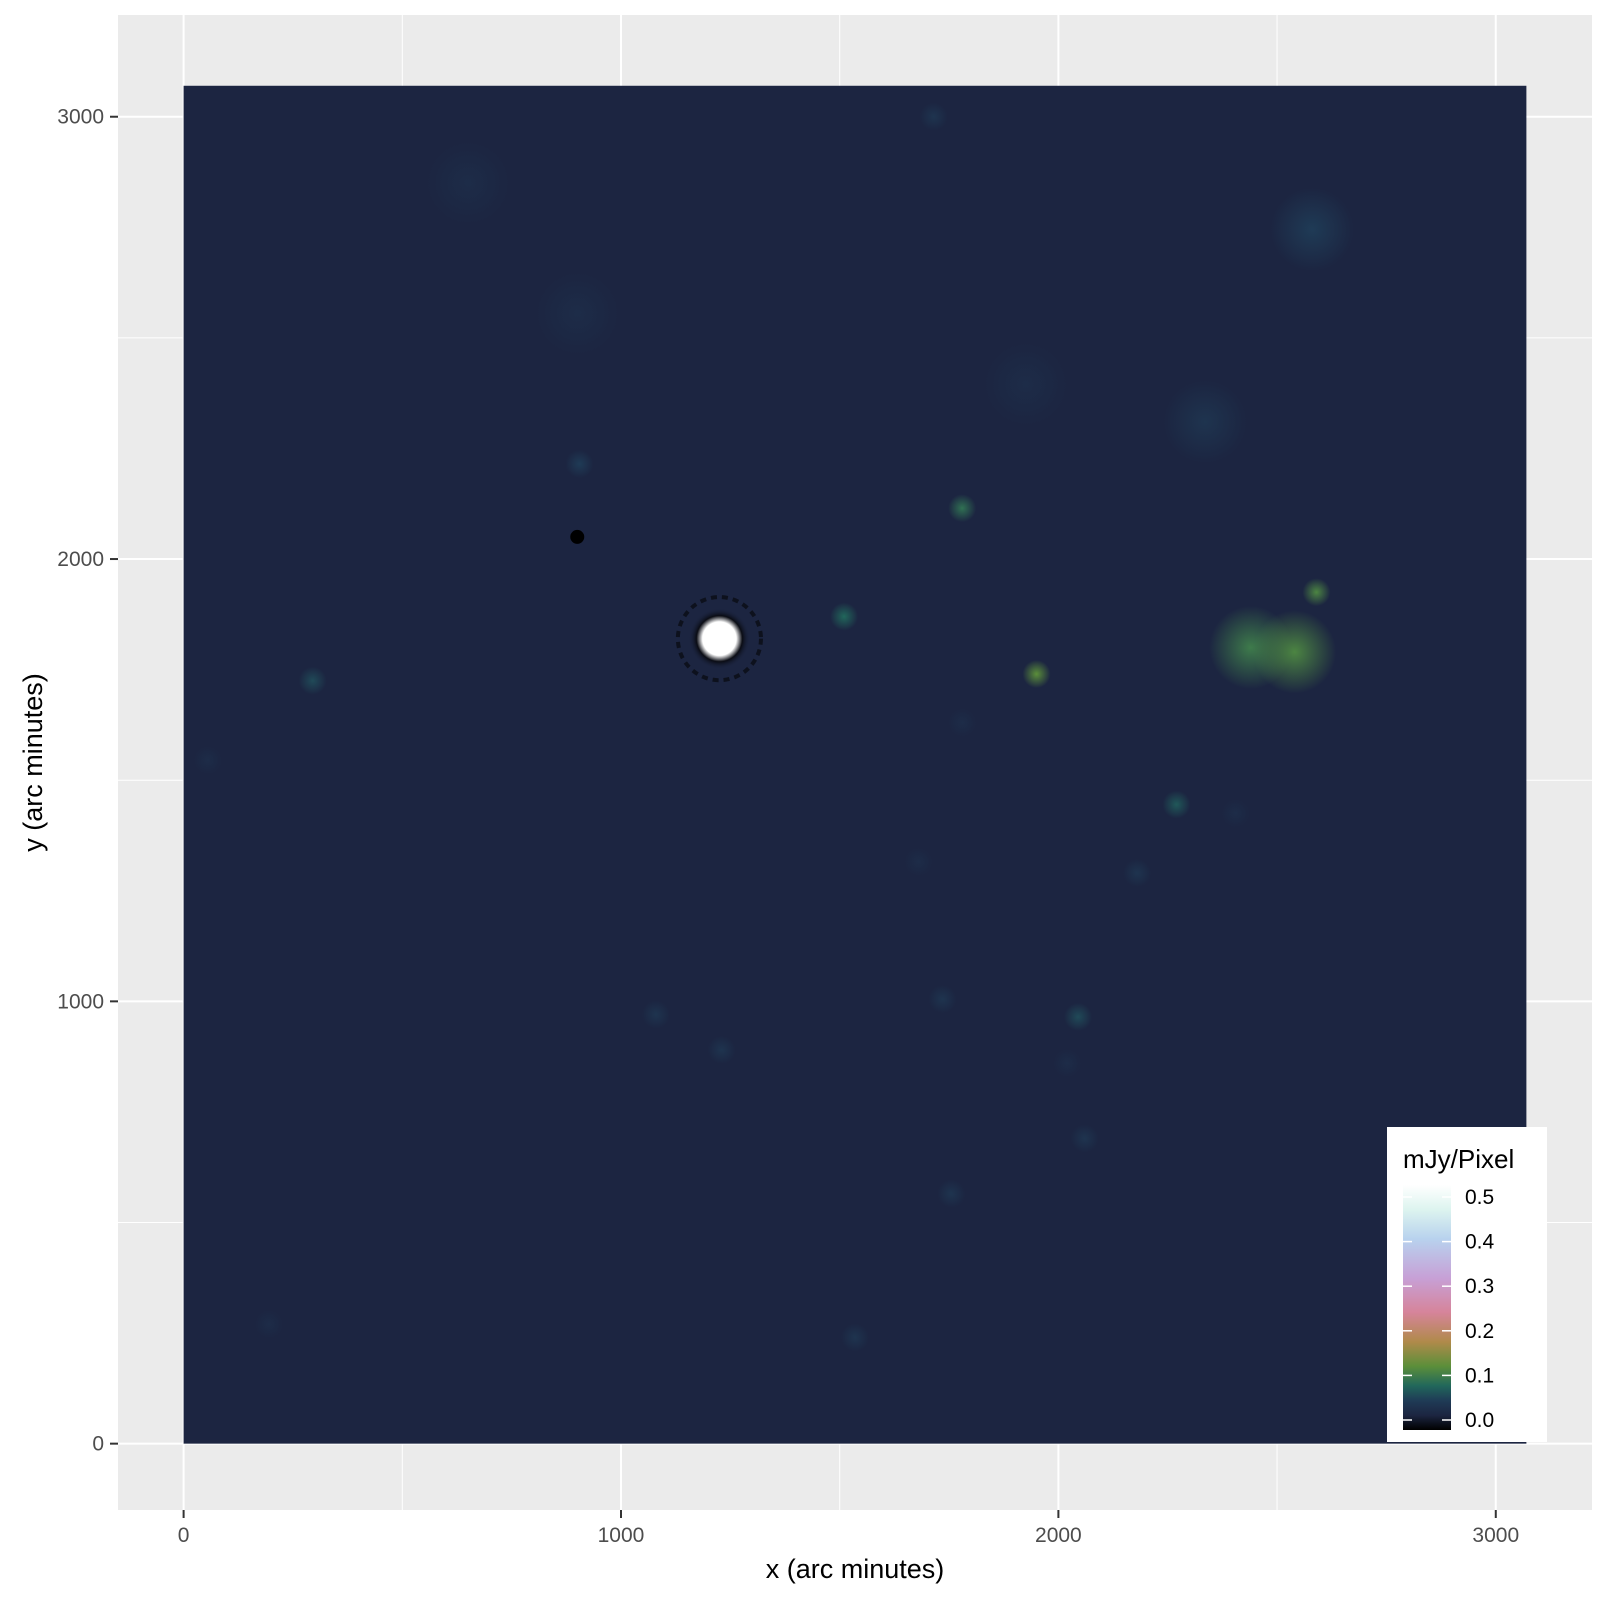  I want to click on bright-source, so click(719, 639).